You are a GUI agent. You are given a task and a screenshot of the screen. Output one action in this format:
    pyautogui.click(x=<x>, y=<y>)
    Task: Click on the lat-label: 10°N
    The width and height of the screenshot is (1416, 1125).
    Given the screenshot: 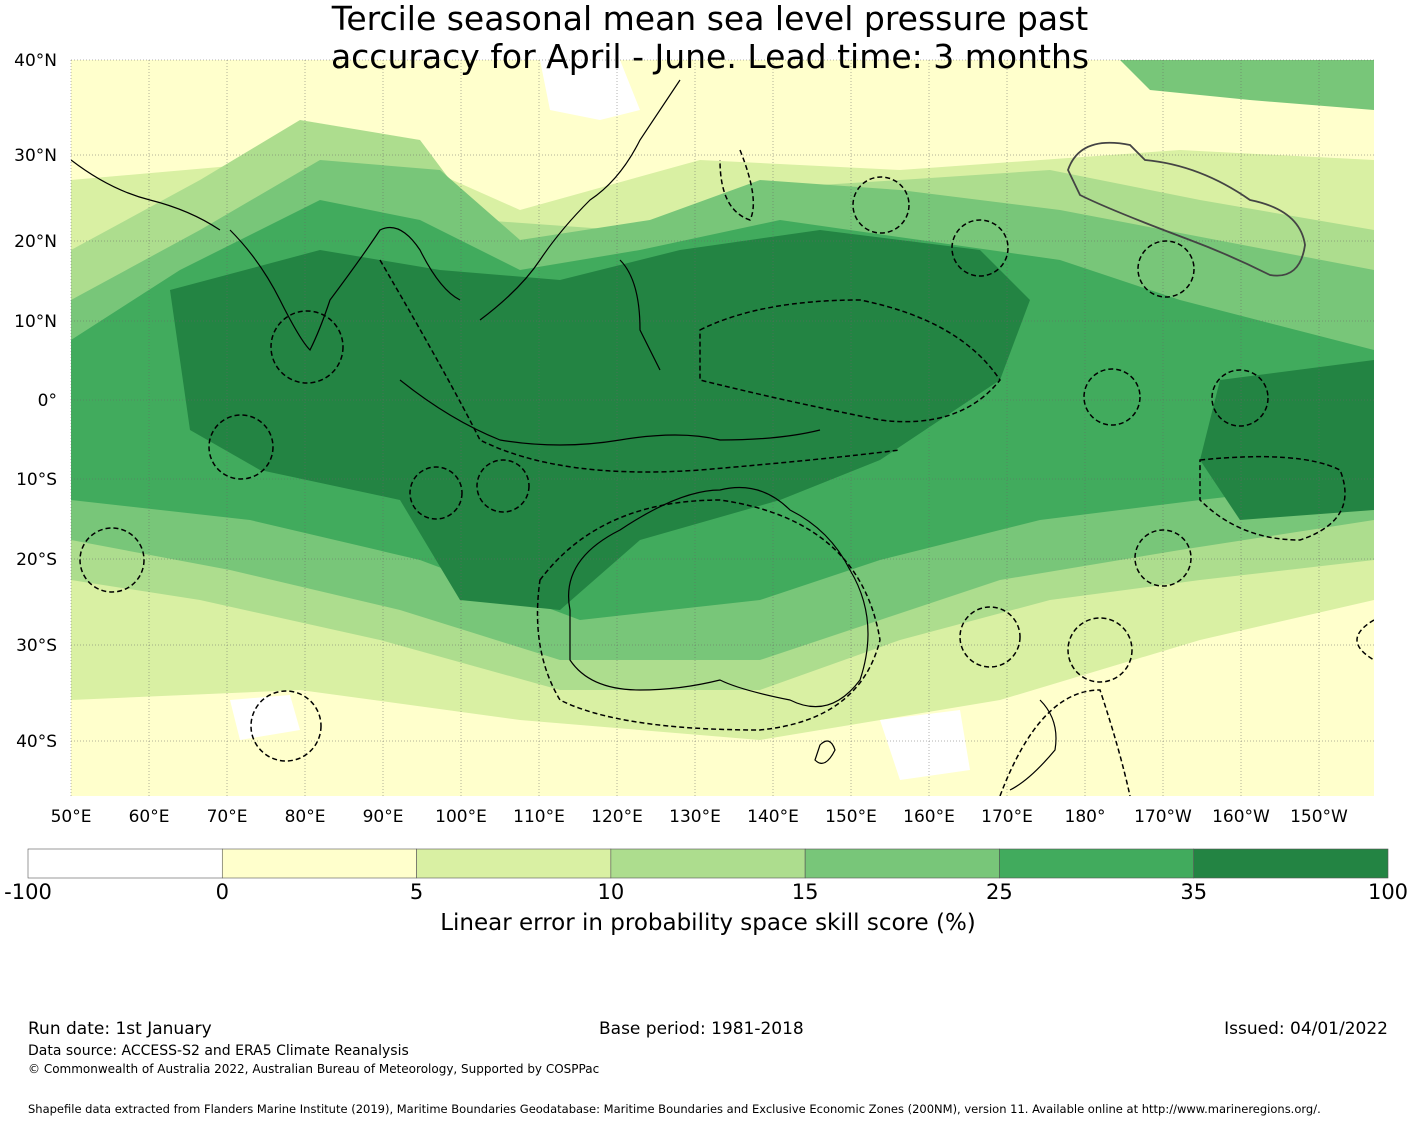 What is the action you would take?
    pyautogui.click(x=35, y=322)
    